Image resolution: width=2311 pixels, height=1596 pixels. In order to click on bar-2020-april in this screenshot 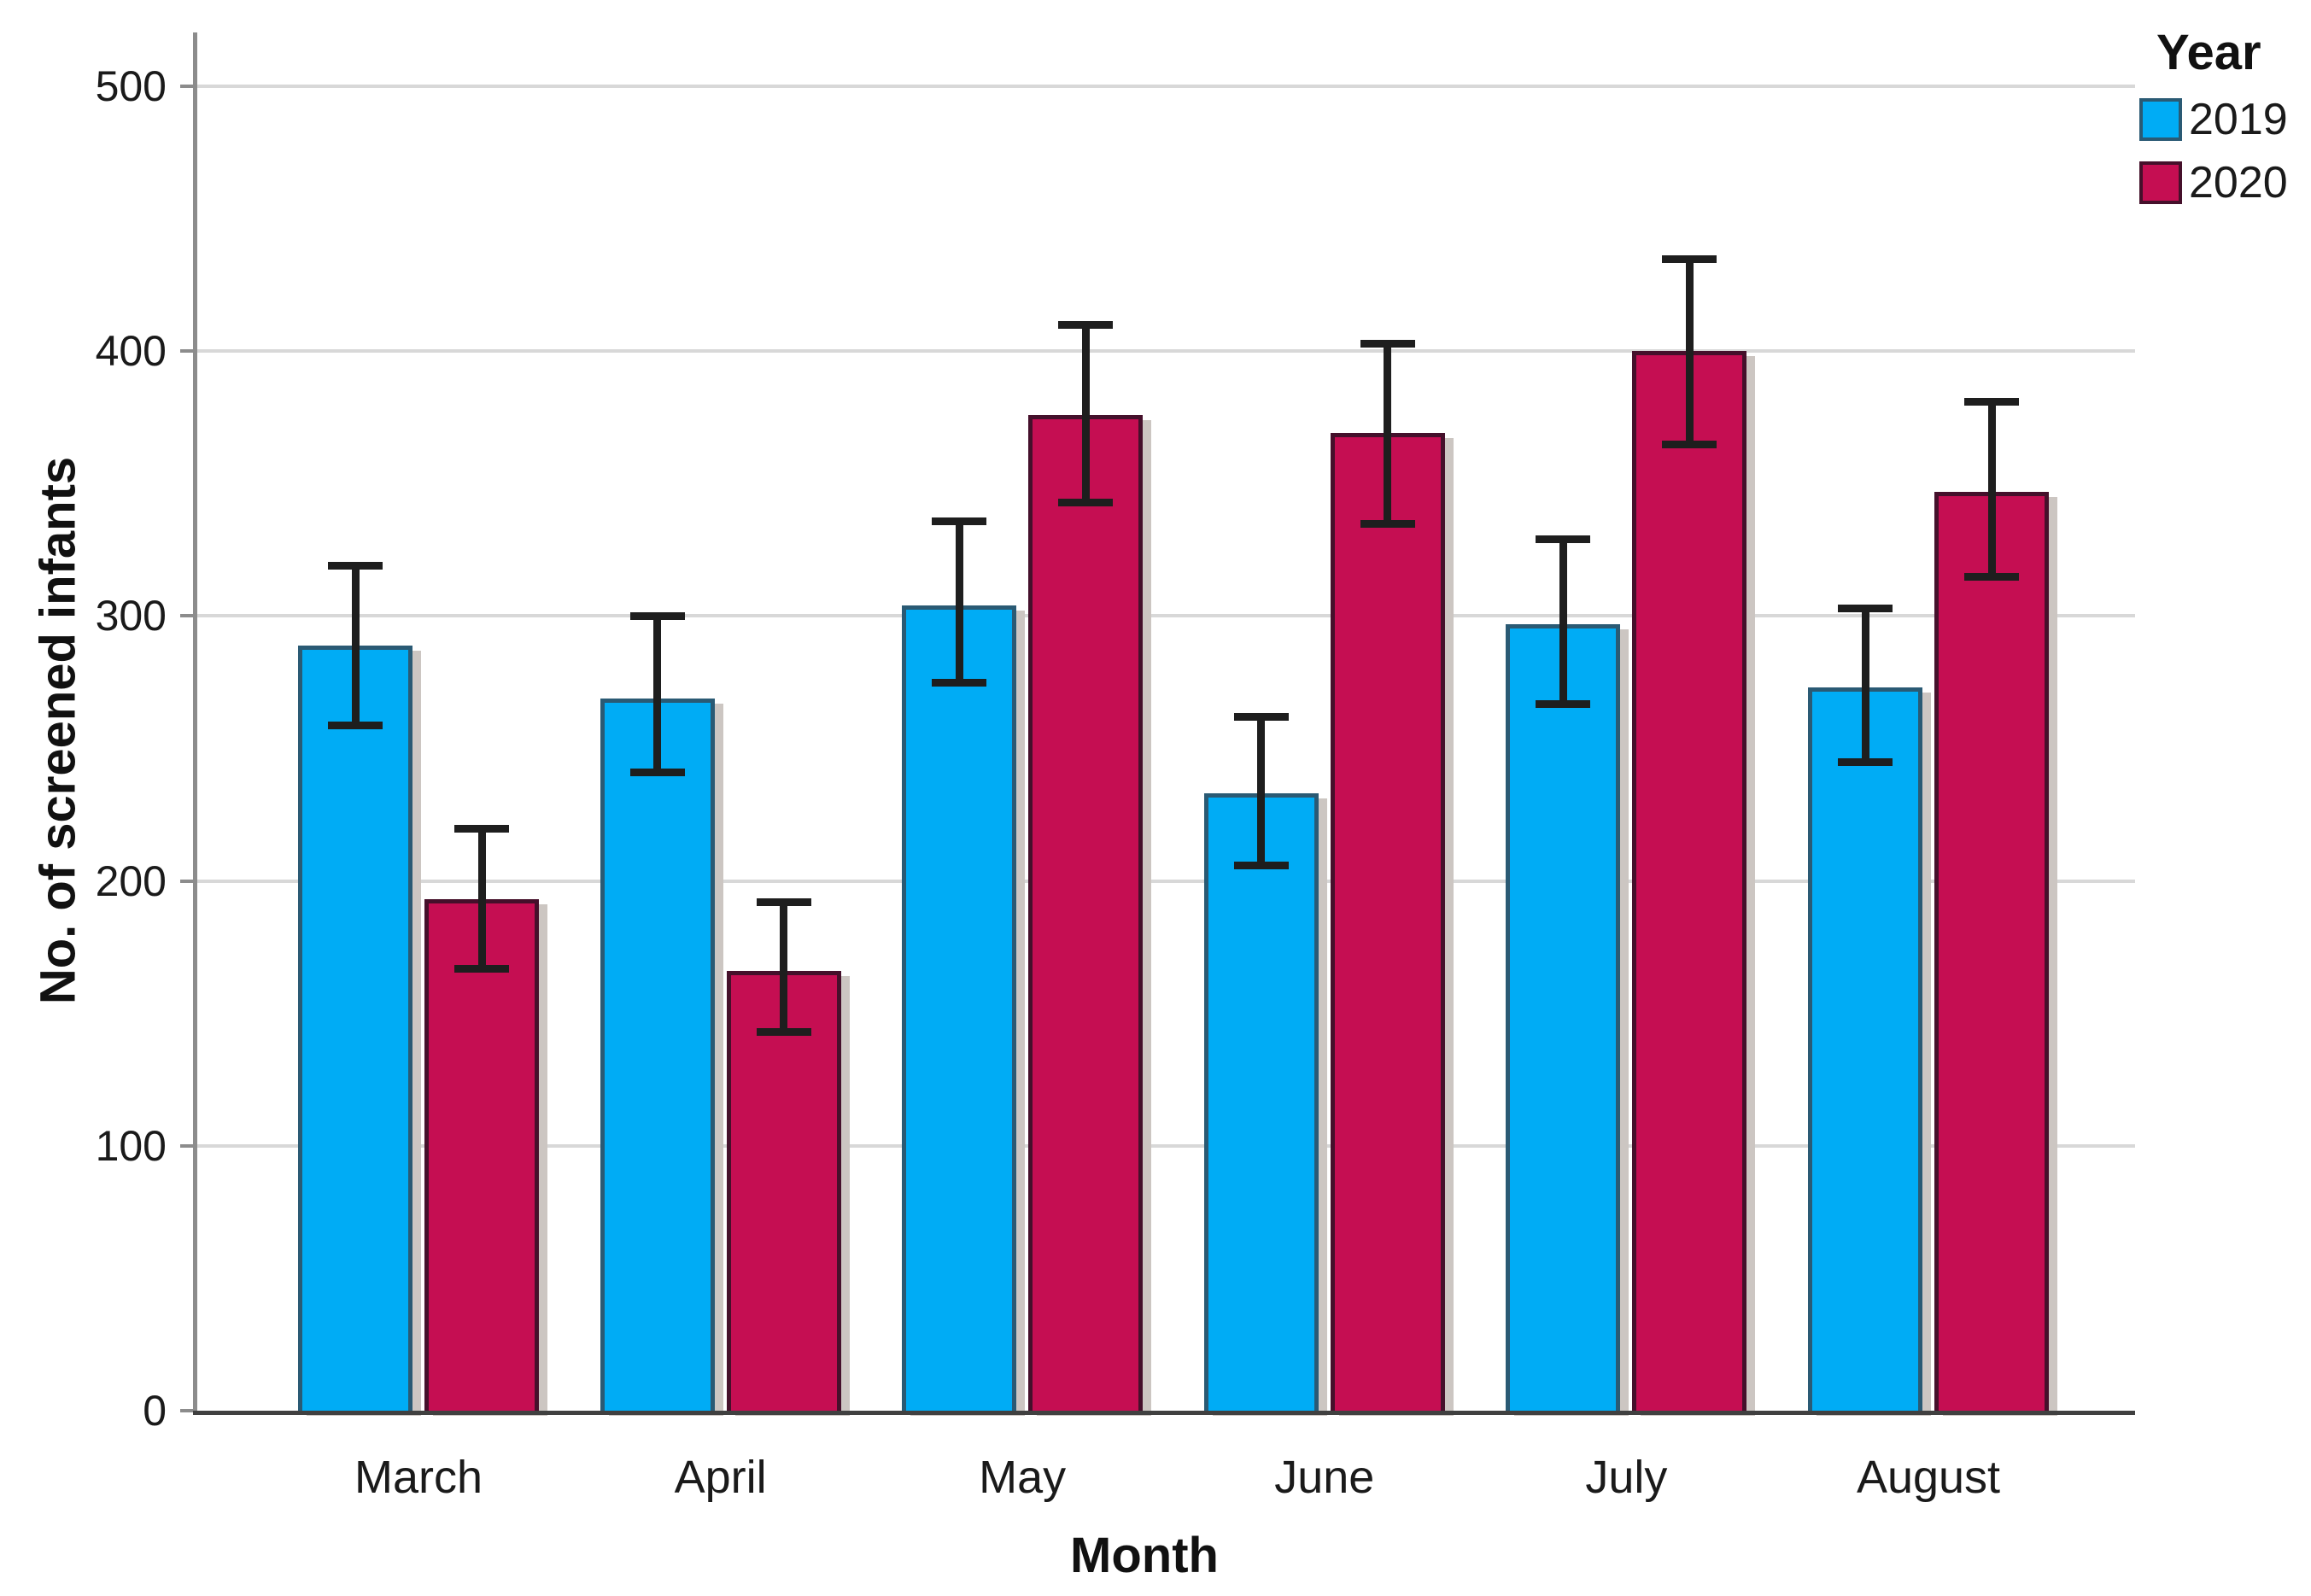, I will do `click(783, 1191)`.